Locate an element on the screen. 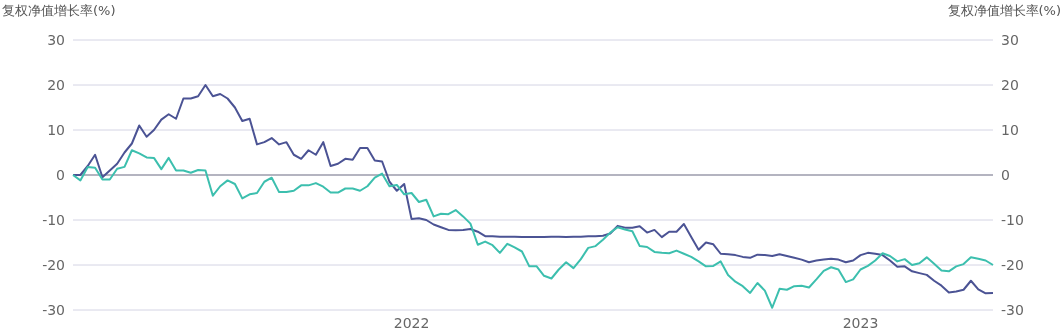  y2-tick-label: 20 is located at coordinates (1010, 84).